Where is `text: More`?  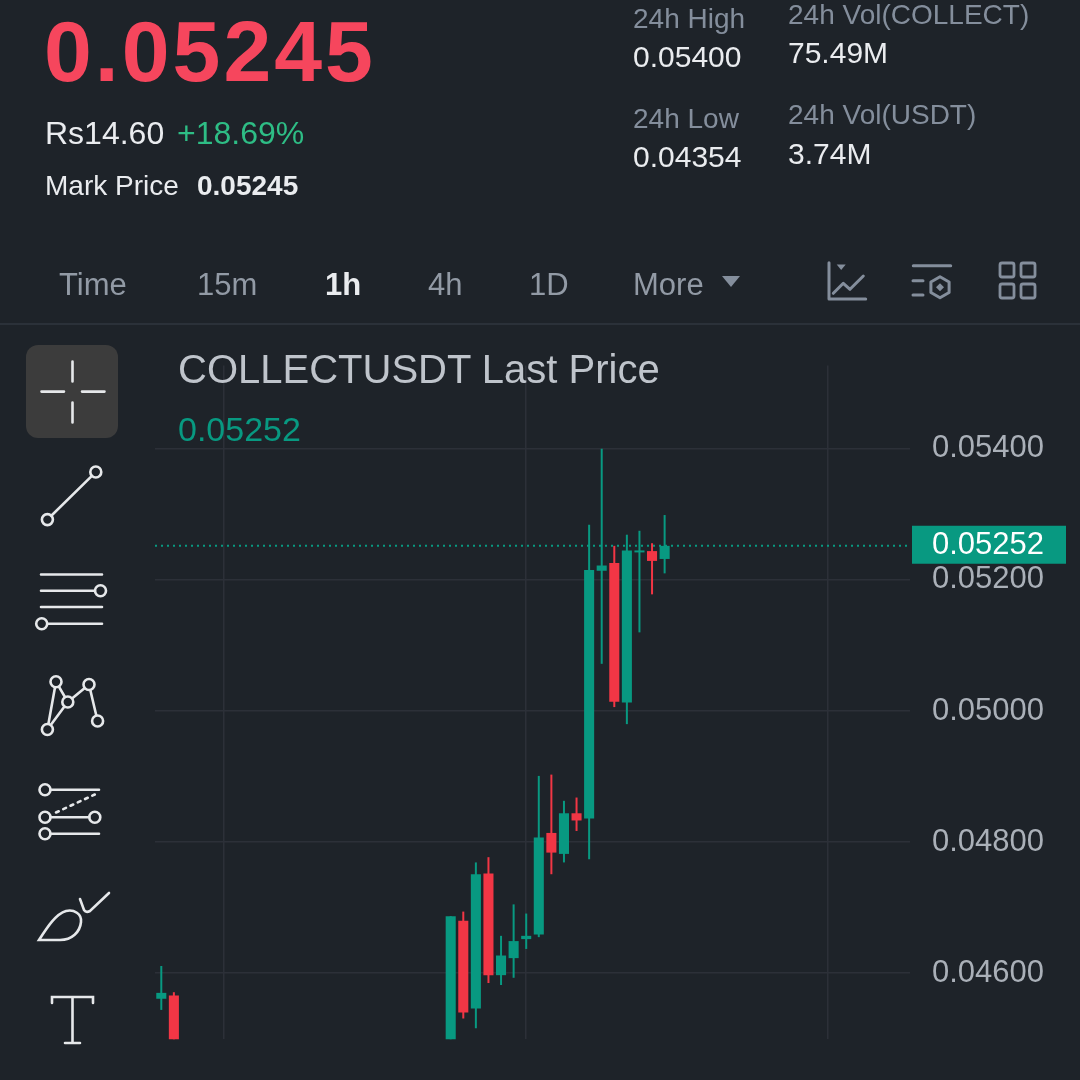 text: More is located at coordinates (668, 284).